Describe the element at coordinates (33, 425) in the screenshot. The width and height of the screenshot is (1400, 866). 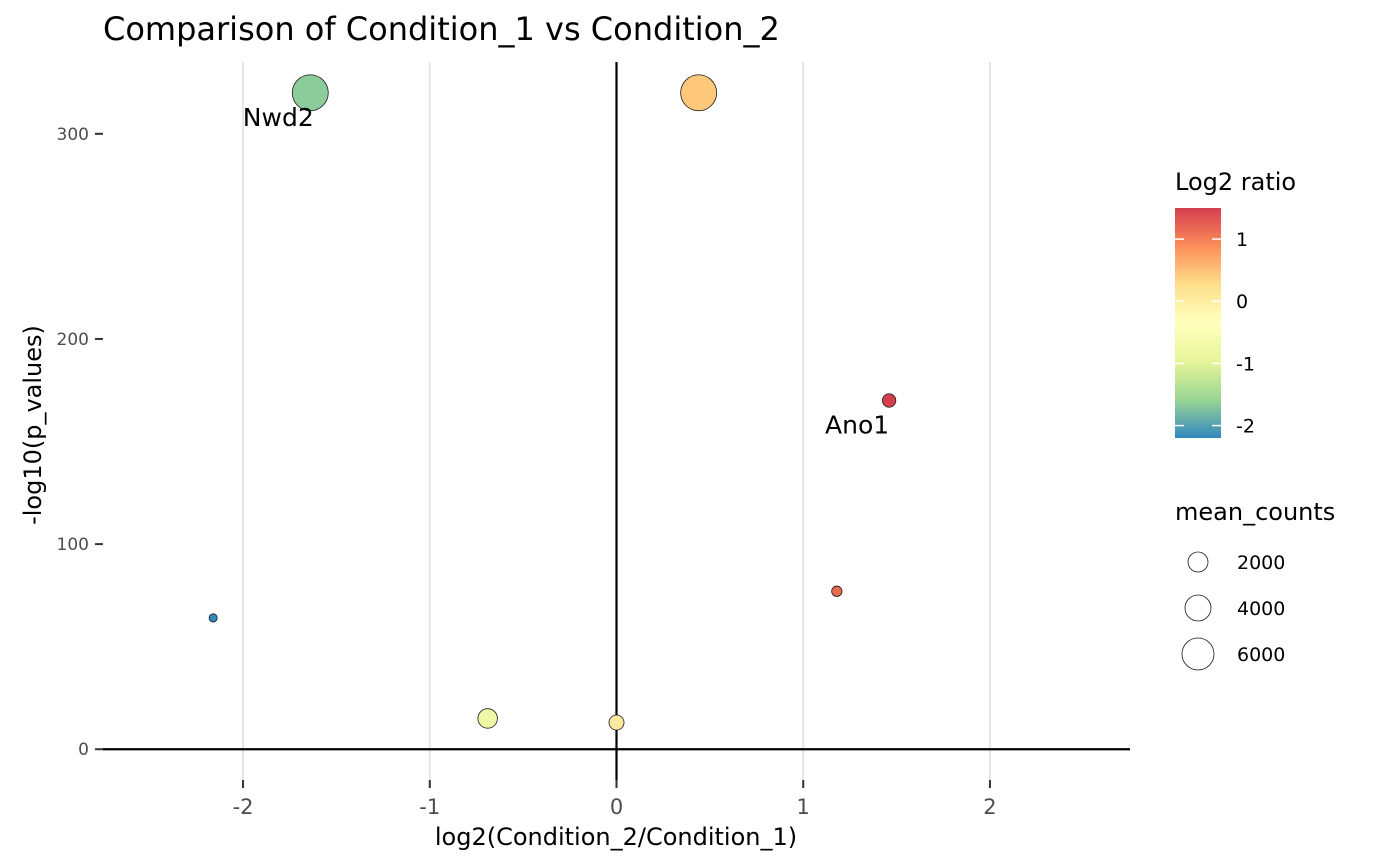
I see `y-axis-title: -log10(p_values)` at that location.